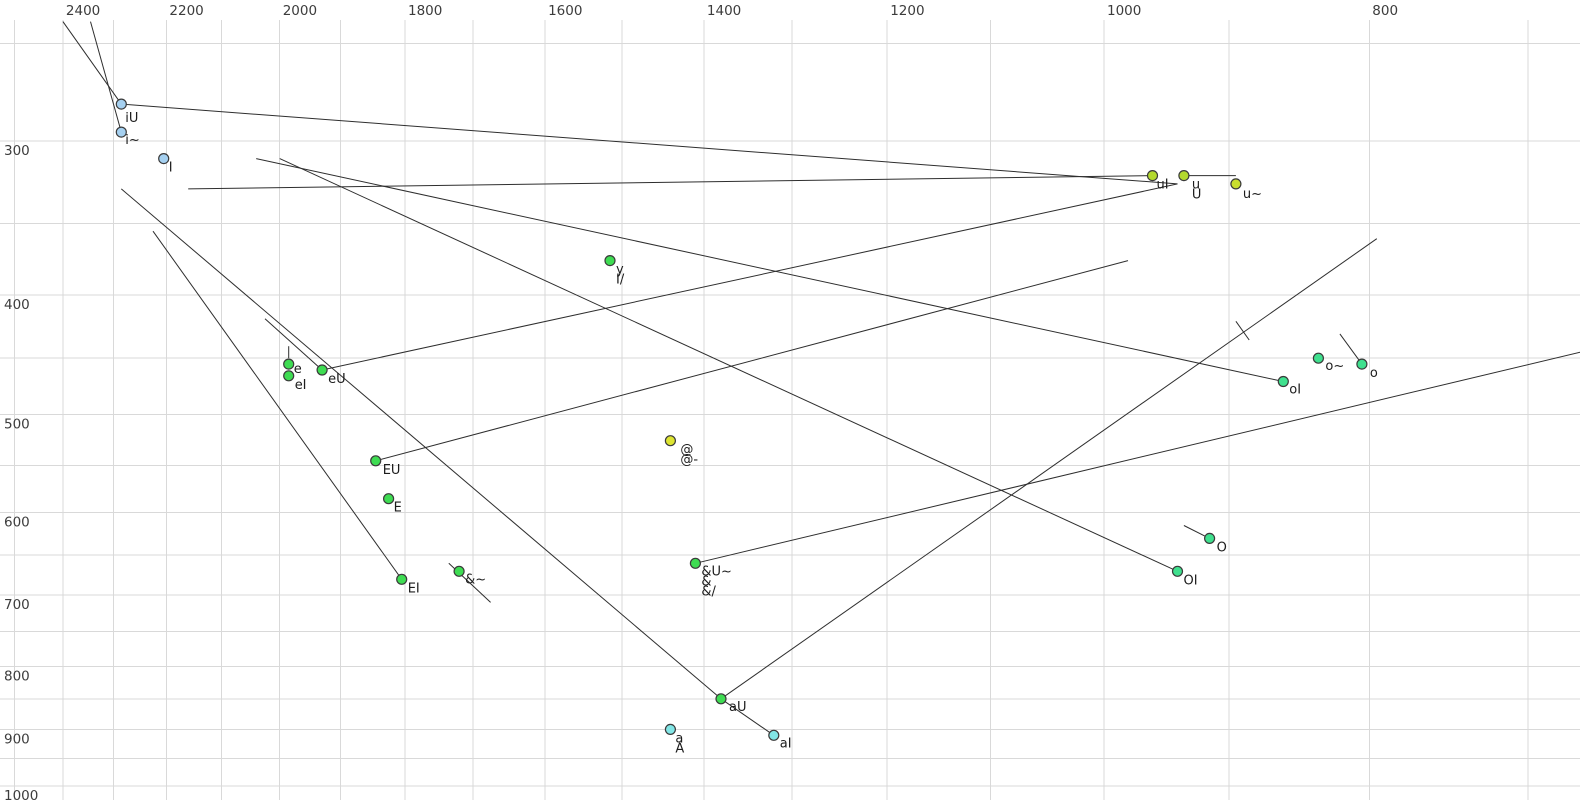 The width and height of the screenshot is (1580, 800). Describe the element at coordinates (17, 425) in the screenshot. I see `y-tick-label-500: 500` at that location.